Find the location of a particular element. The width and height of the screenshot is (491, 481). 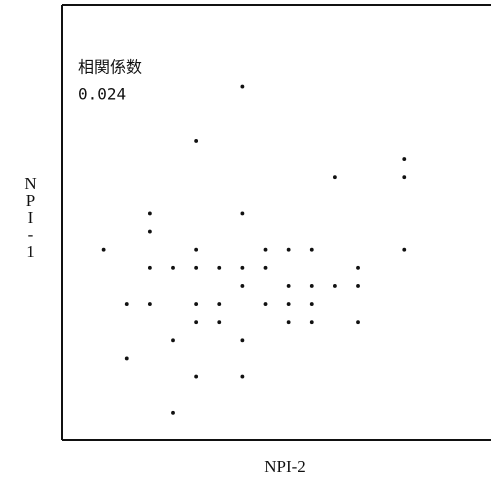

annotation: 0.024 is located at coordinates (102, 94).